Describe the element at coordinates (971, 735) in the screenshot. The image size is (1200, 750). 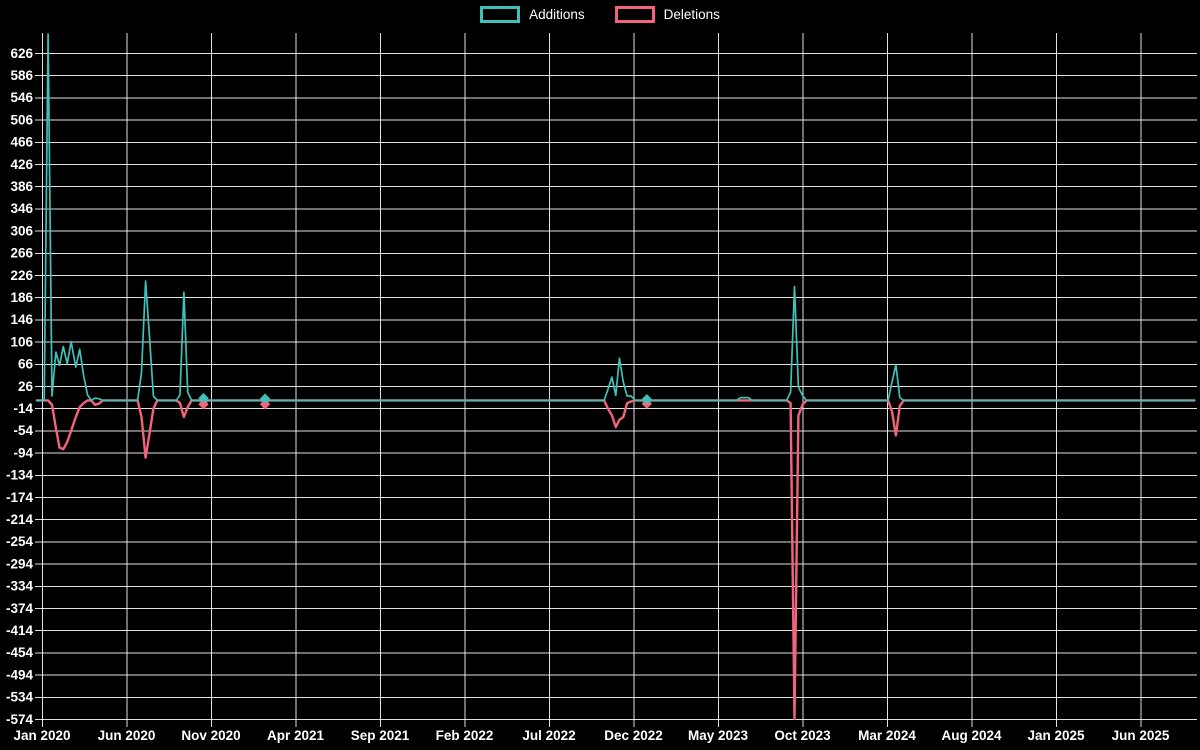
I see `svg-text: Aug 2024` at that location.